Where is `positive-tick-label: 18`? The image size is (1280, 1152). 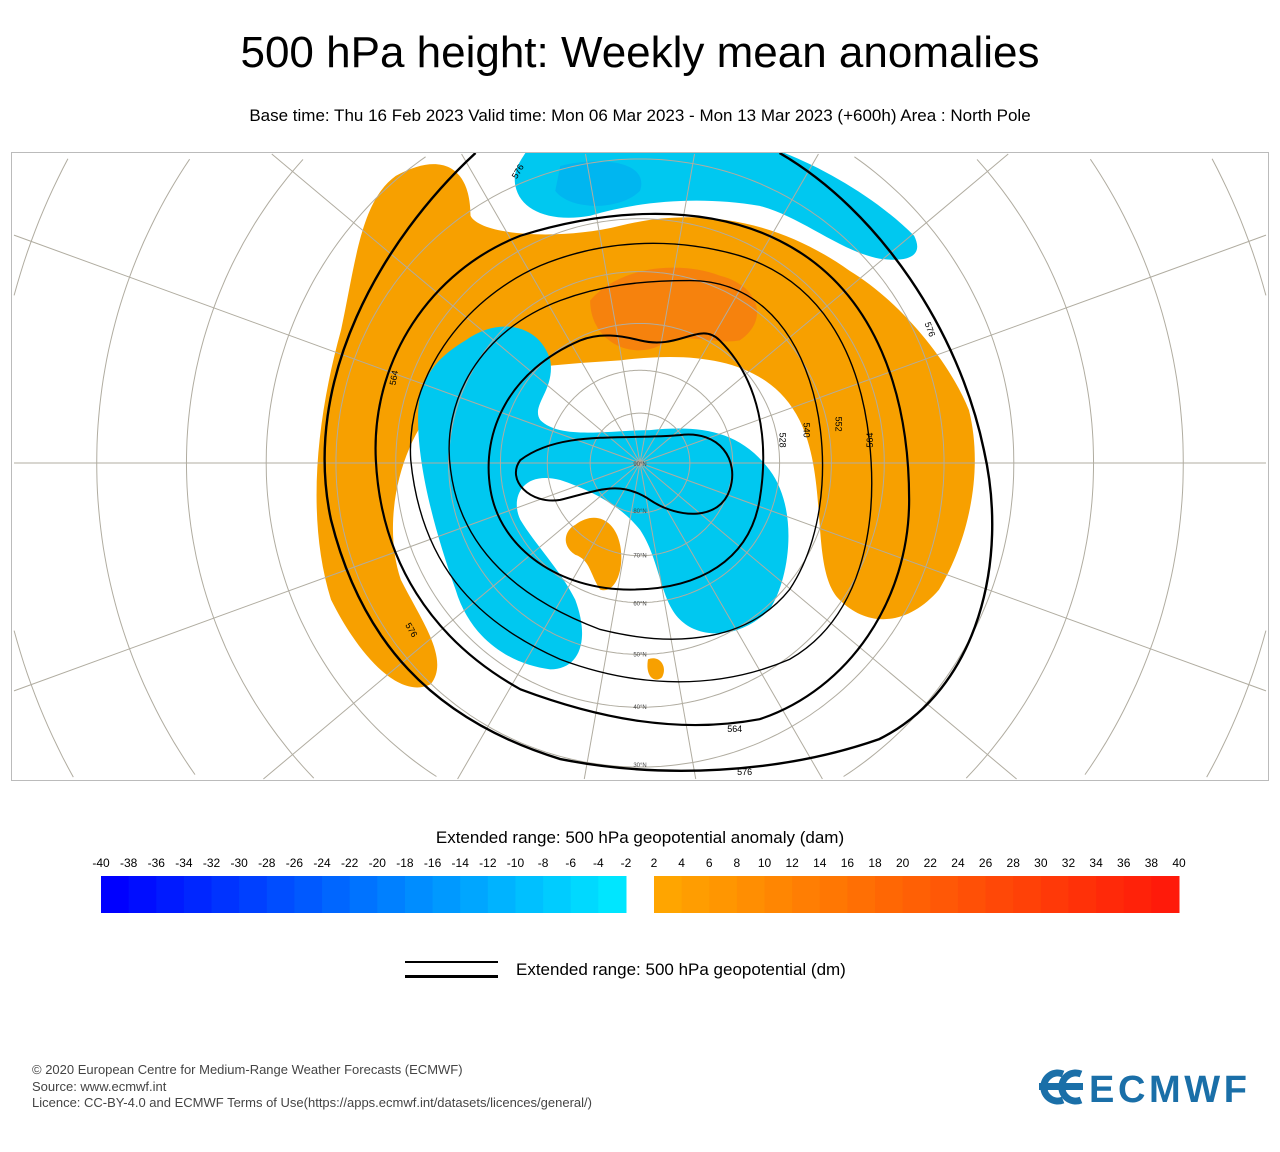 positive-tick-label: 18 is located at coordinates (875, 863).